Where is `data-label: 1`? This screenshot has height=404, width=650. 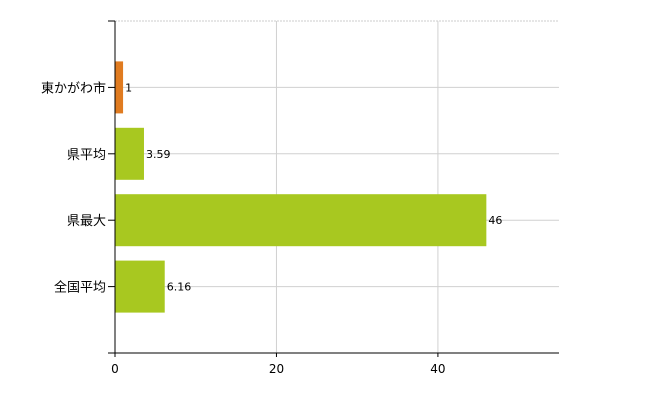 data-label: 1 is located at coordinates (128, 87).